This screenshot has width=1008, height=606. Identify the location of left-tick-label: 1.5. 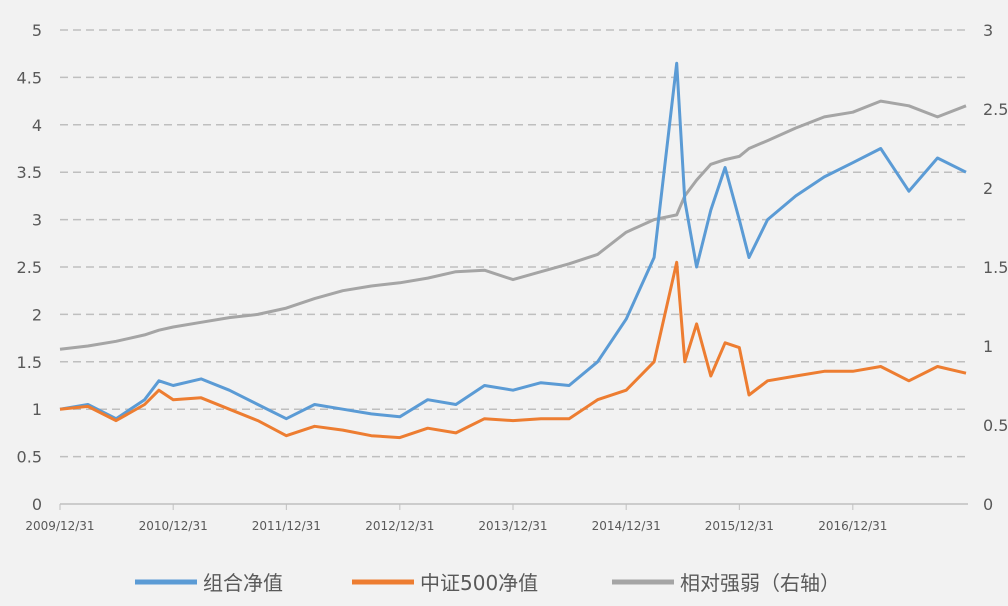
(29, 362).